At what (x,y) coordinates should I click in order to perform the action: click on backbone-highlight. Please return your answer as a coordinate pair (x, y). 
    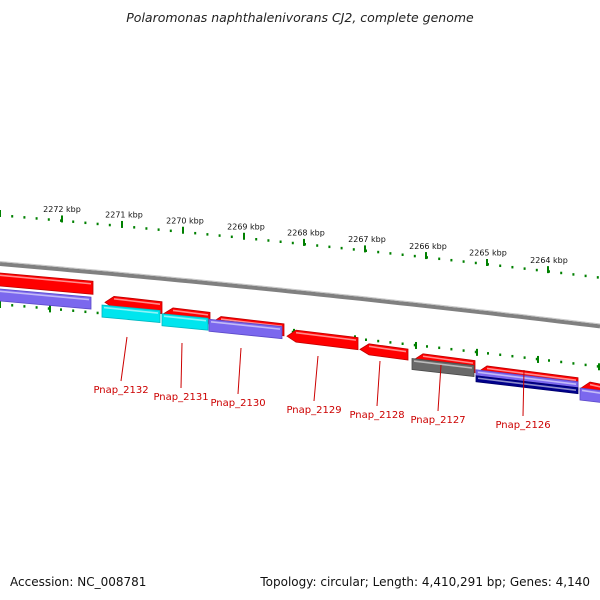
    Looking at the image, I should click on (300, 293).